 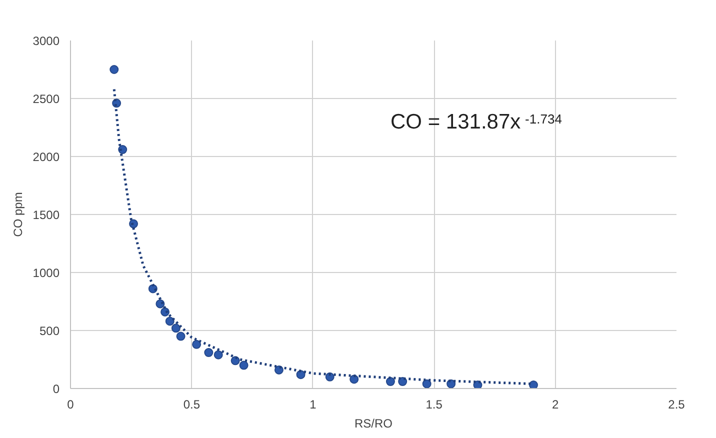 What do you see at coordinates (434, 405) in the screenshot?
I see `x-tick-label: 1.5` at bounding box center [434, 405].